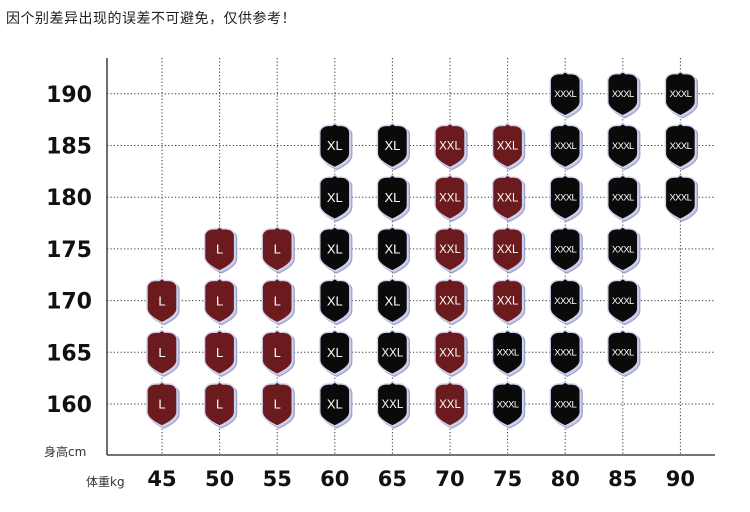 This screenshot has width=750, height=512. Describe the element at coordinates (334, 479) in the screenshot. I see `x-tick-label: 60` at that location.